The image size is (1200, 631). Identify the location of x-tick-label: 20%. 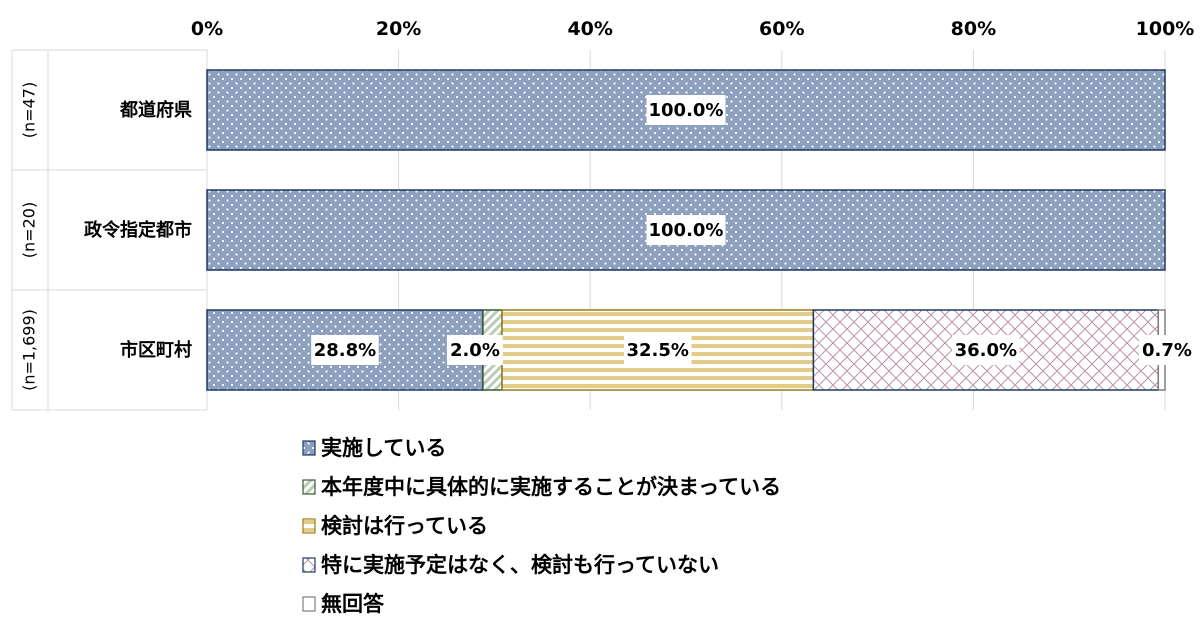
(398, 29).